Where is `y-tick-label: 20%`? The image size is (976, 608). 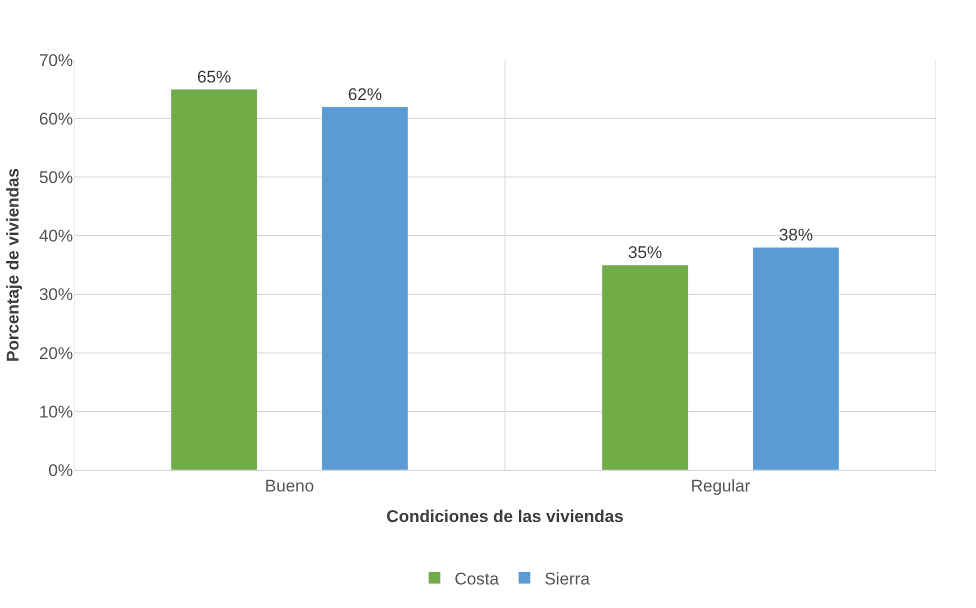 y-tick-label: 20% is located at coordinates (55, 353).